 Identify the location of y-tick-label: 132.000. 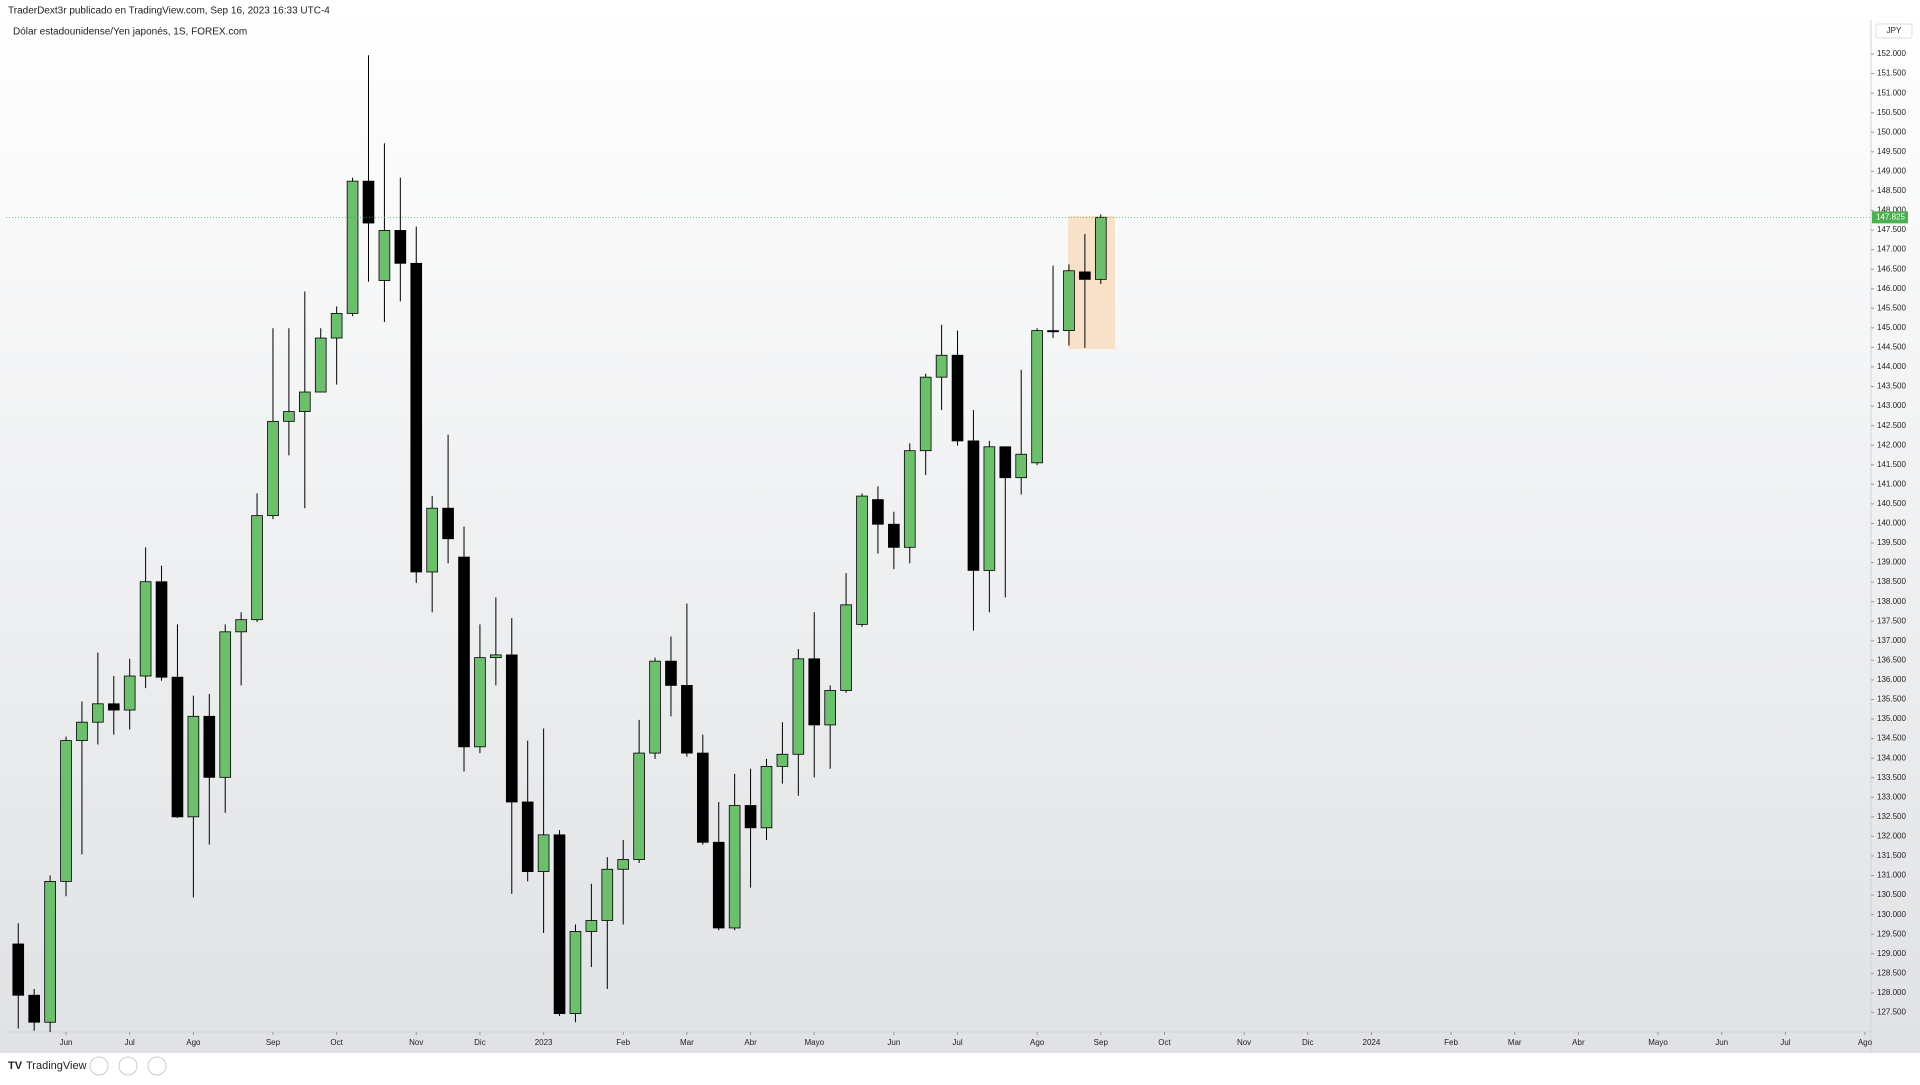
(1891, 836).